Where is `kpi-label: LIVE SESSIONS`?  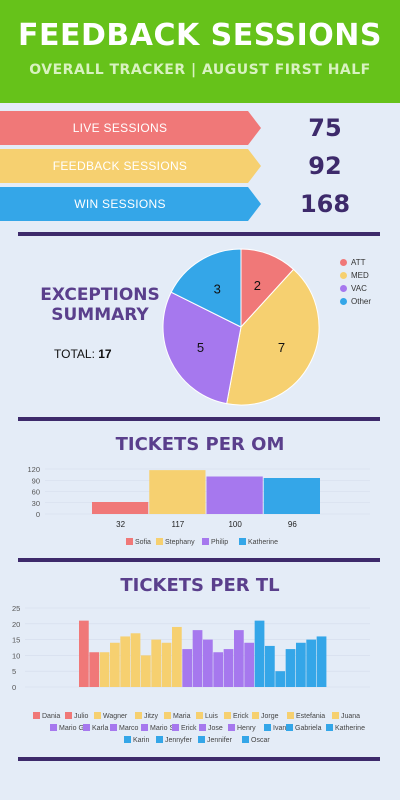 kpi-label: LIVE SESSIONS is located at coordinates (120, 128).